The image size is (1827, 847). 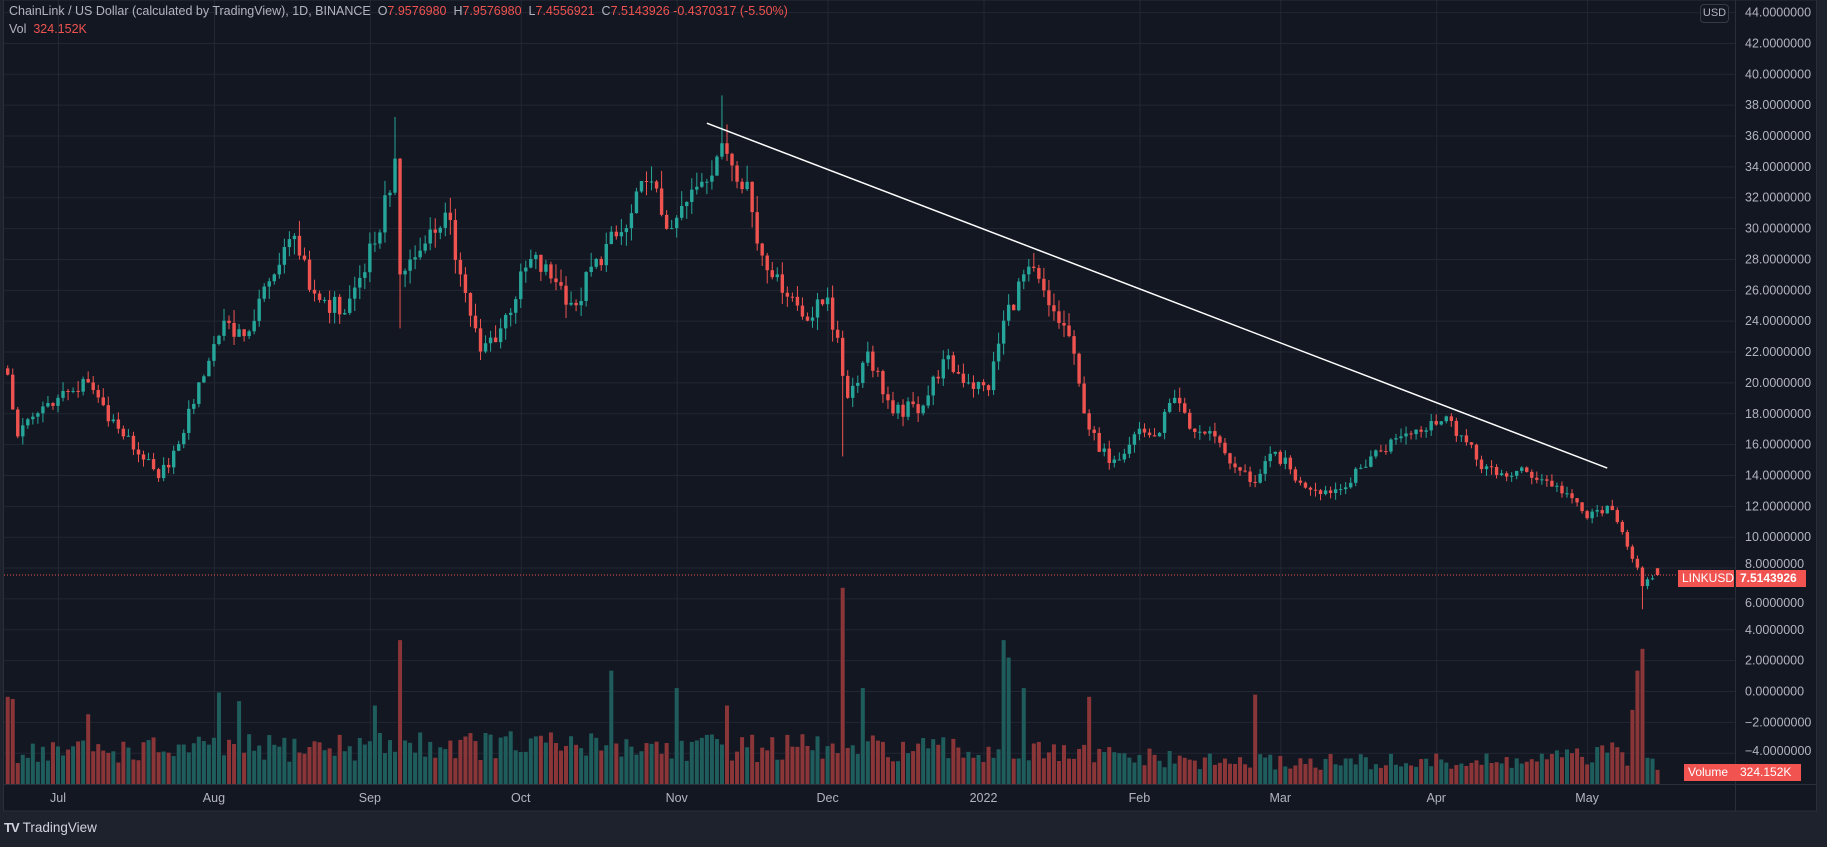 What do you see at coordinates (1778, 352) in the screenshot?
I see `price-tick-label: 22.0000000` at bounding box center [1778, 352].